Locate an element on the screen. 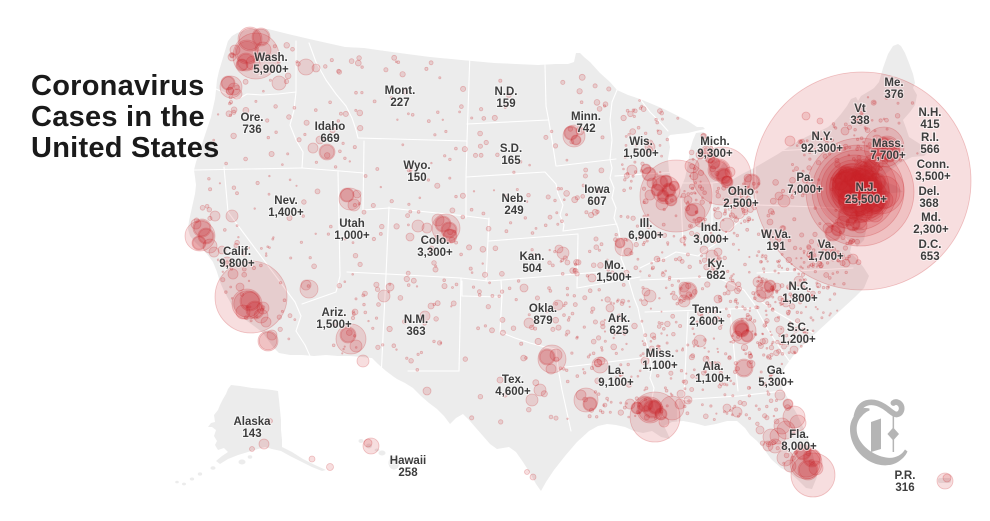 Image resolution: width=990 pixels, height=521 pixels. svg-text: Wyo. is located at coordinates (416, 166).